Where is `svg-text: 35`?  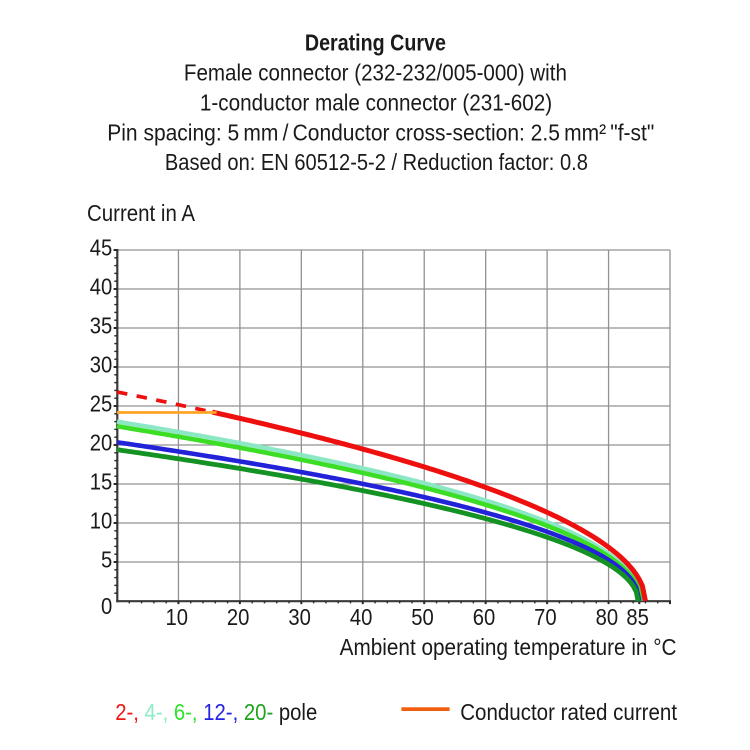
svg-text: 35 is located at coordinates (101, 325).